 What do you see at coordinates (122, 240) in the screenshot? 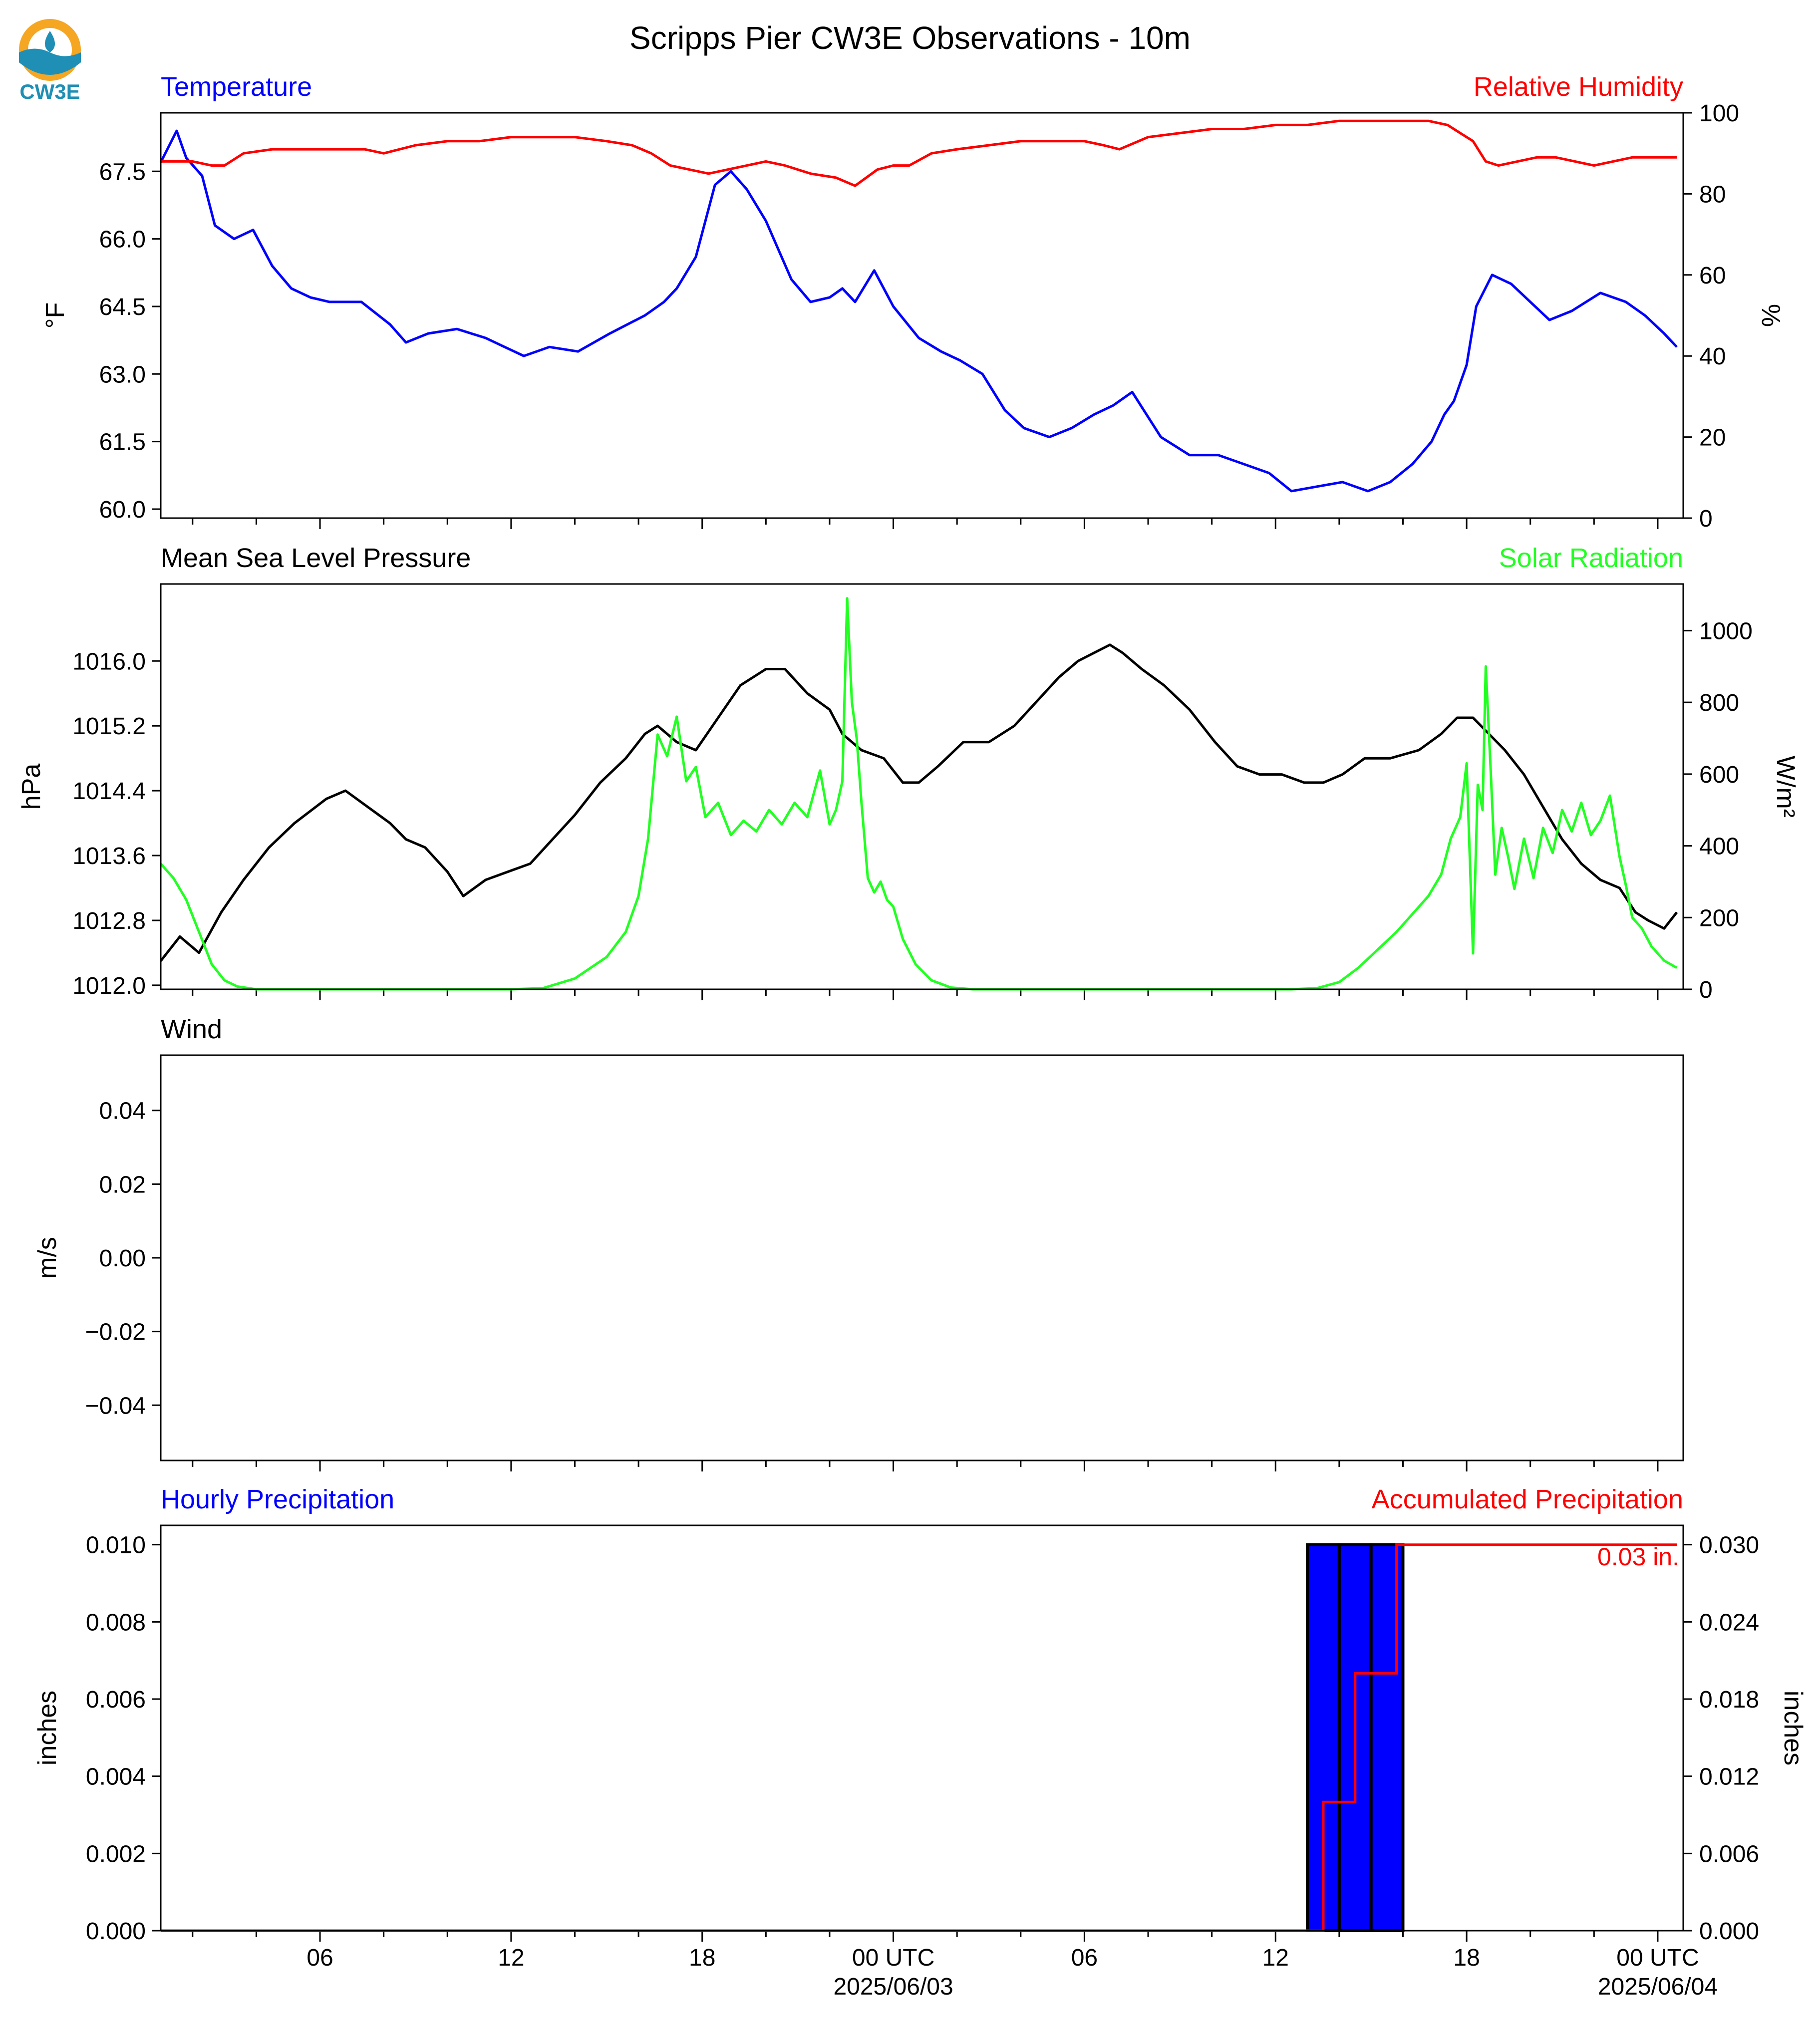
I see `y-tick-label-left: 66.0` at bounding box center [122, 240].